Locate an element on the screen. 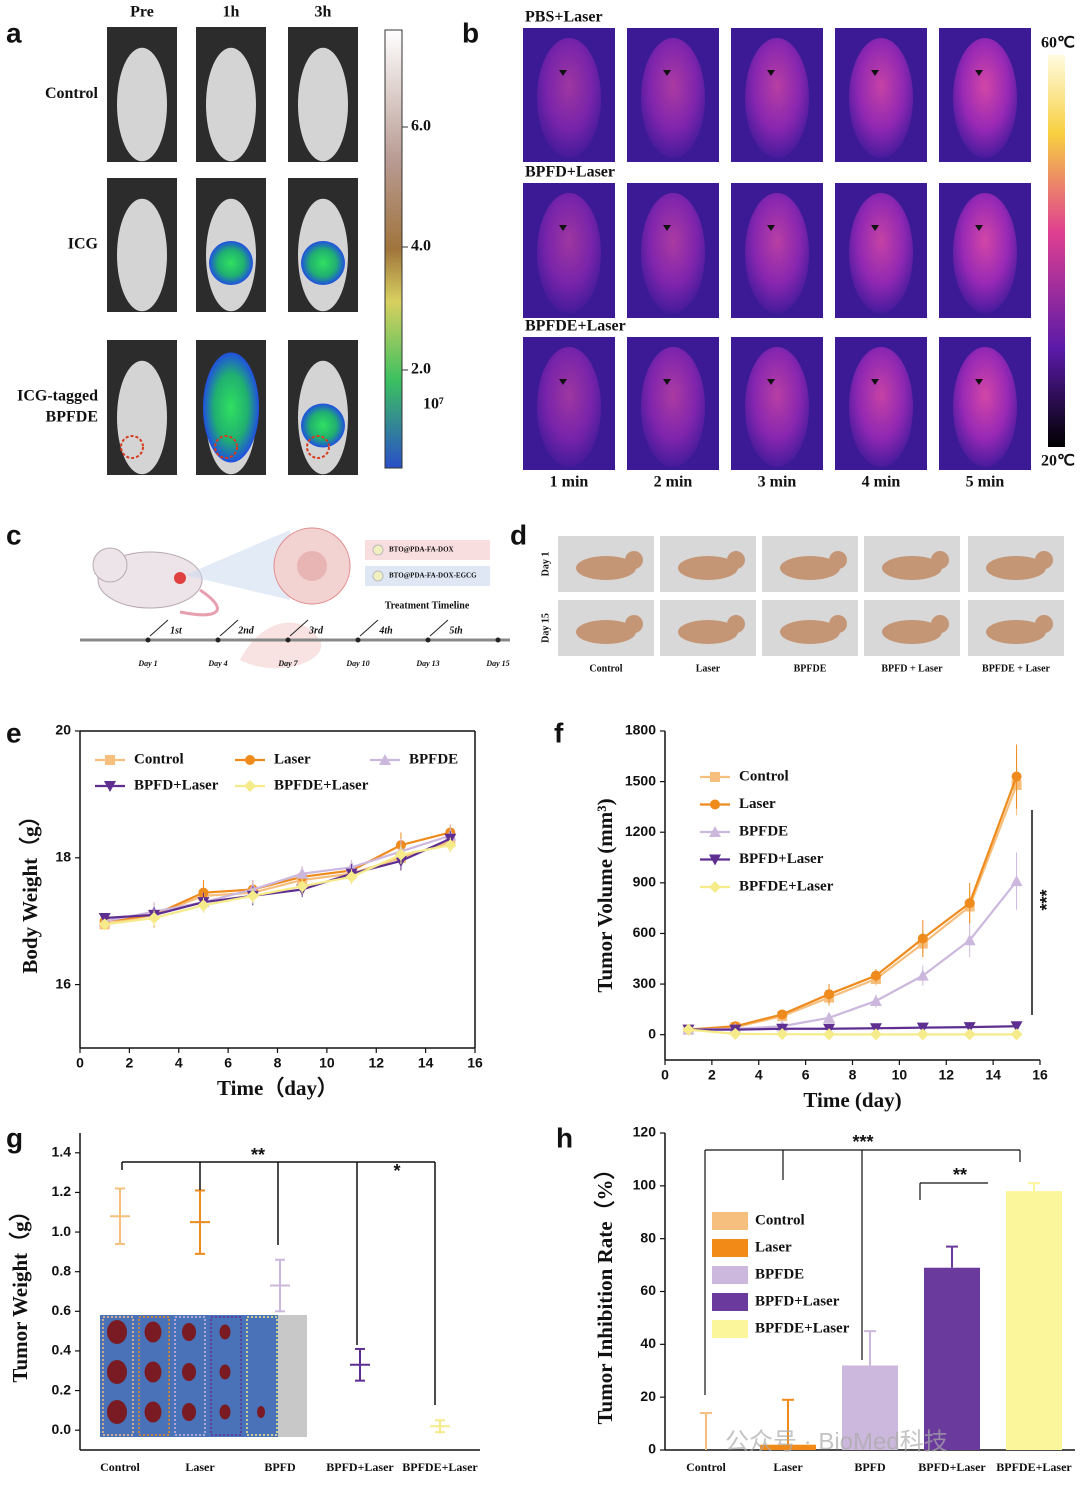 This screenshot has width=1080, height=1485. legend-label: BPFD+Laser is located at coordinates (176, 785).